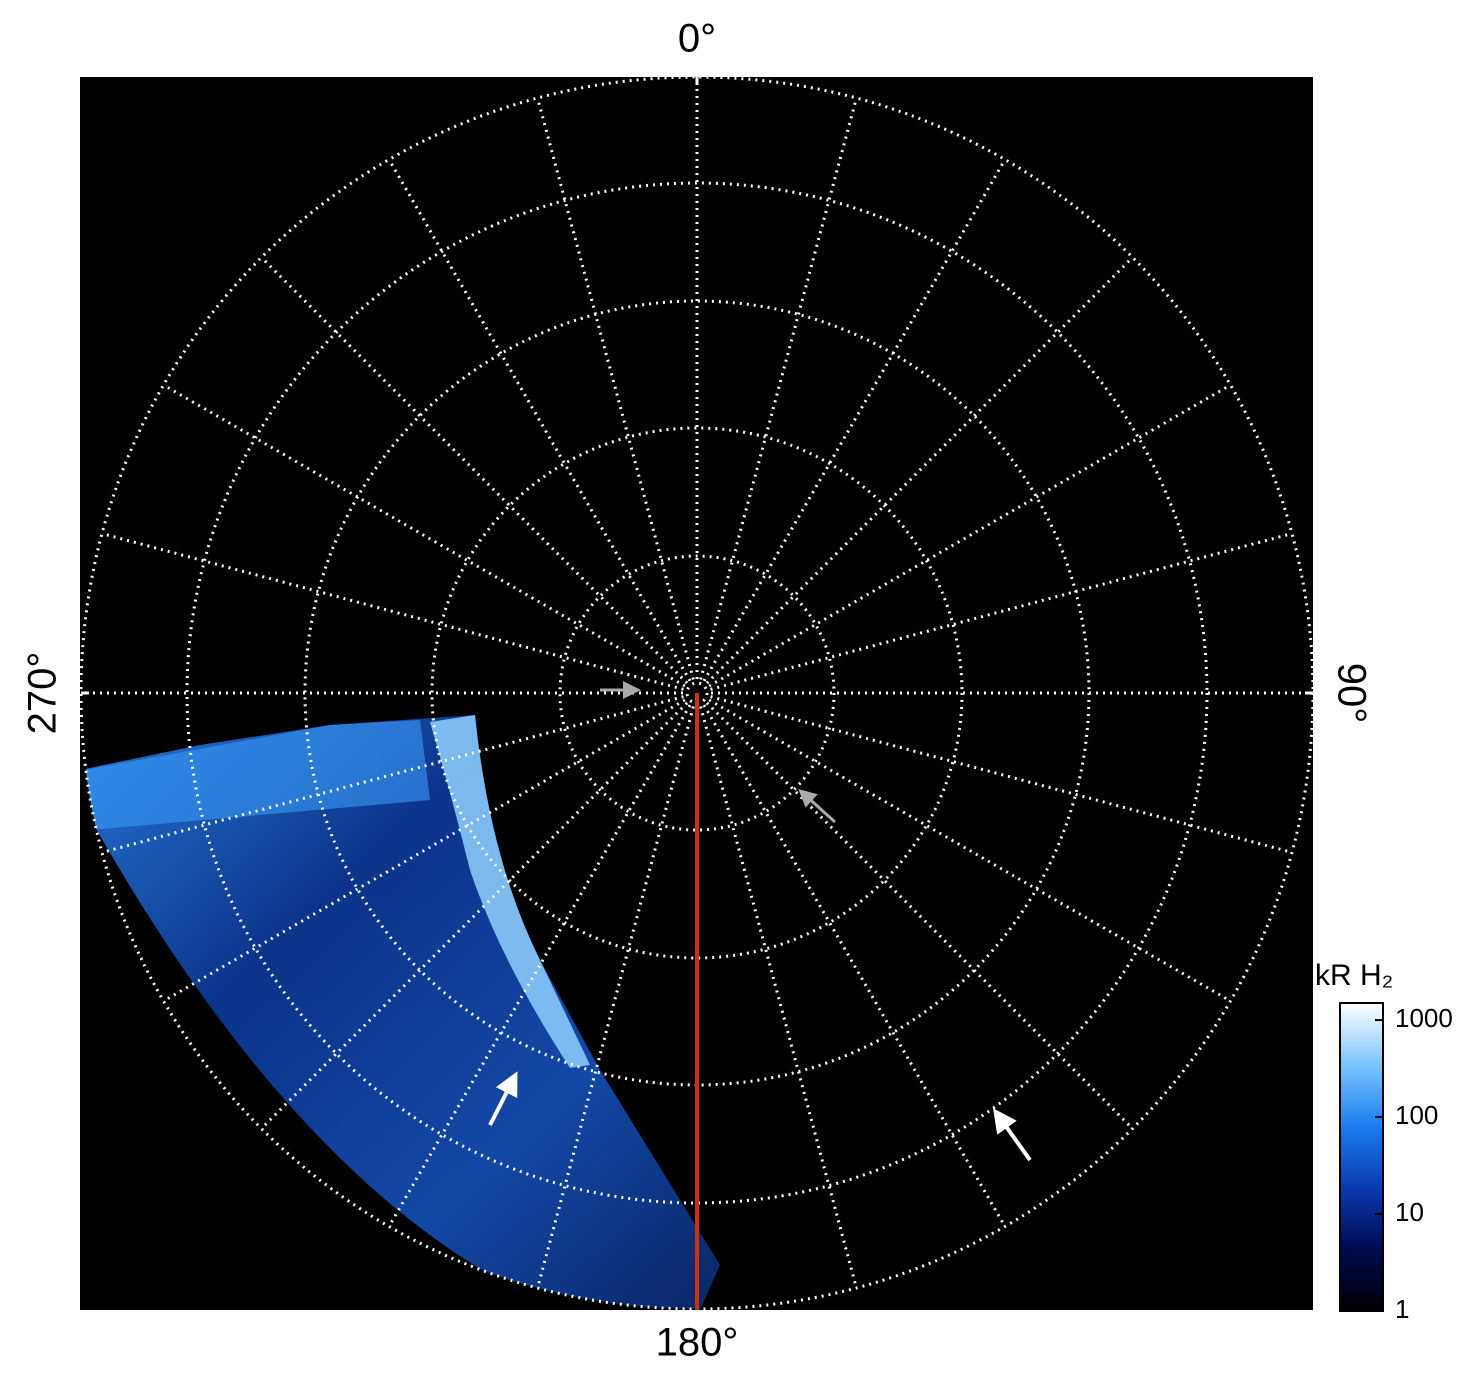 The height and width of the screenshot is (1391, 1481). What do you see at coordinates (1402, 1309) in the screenshot?
I see `colorbar-tick-label: 1` at bounding box center [1402, 1309].